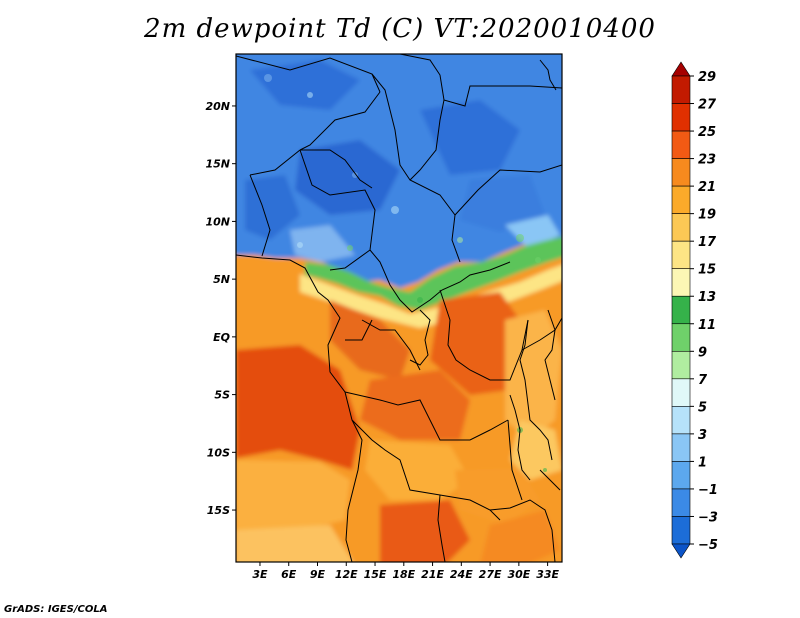  I want to click on legend-boxes, so click(681, 310).